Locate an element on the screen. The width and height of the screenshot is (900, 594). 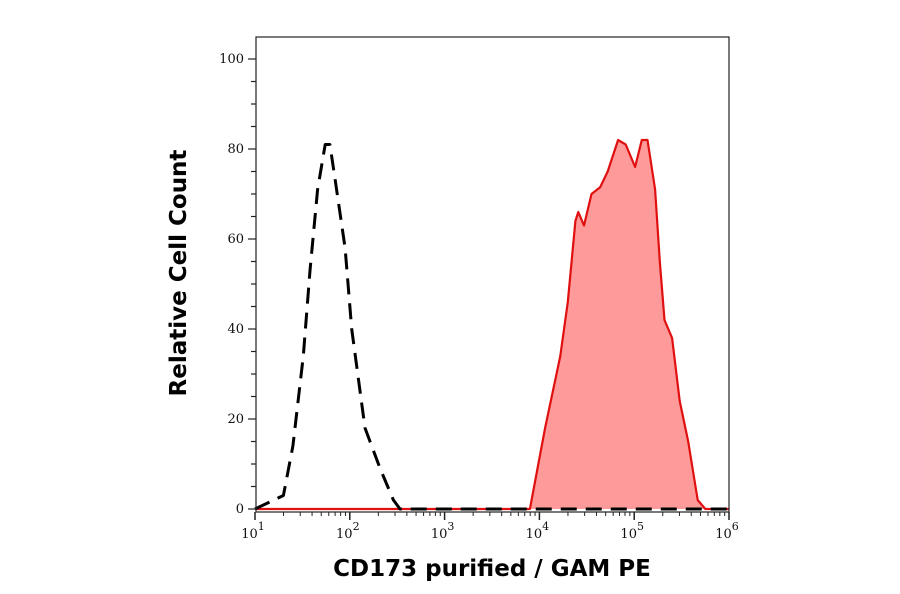
x-axis-label: CD173 purified / GAM PE is located at coordinates (492, 569).